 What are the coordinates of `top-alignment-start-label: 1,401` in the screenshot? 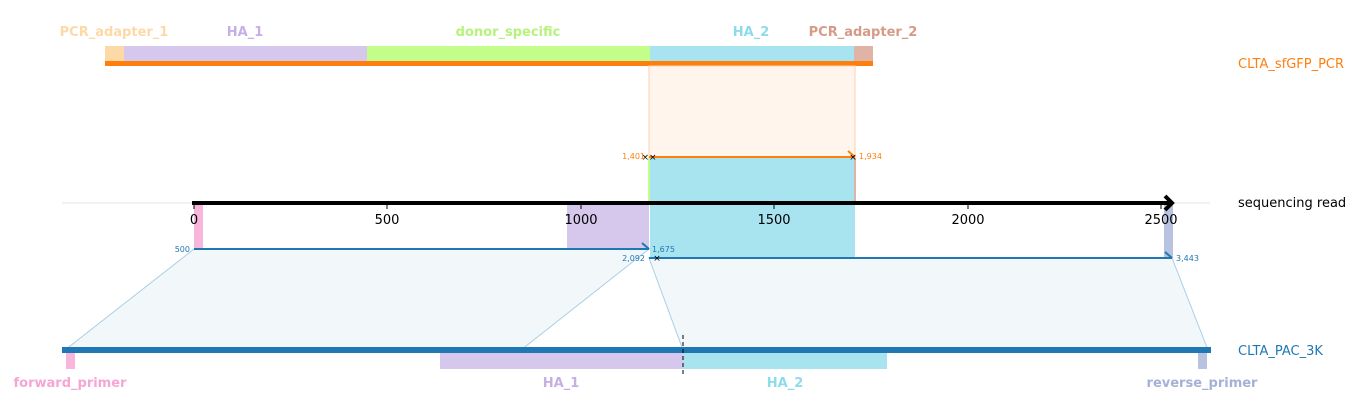 It's located at (633, 156).